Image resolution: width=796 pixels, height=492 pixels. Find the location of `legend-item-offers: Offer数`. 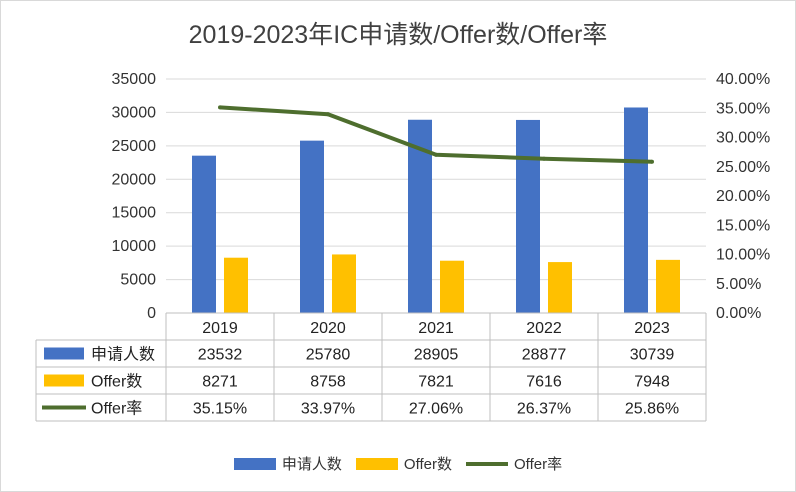

legend-item-offers: Offer数 is located at coordinates (403, 463).